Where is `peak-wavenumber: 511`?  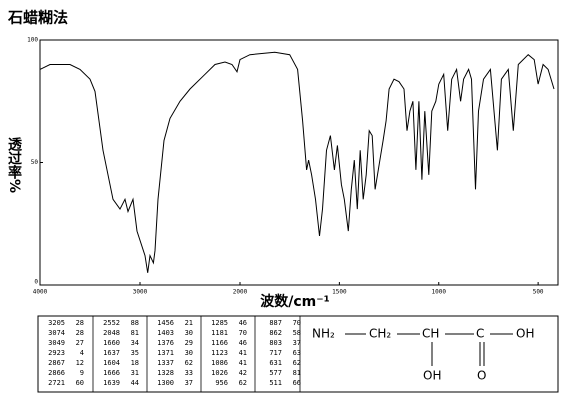
peak-wavenumber: 511 is located at coordinates (275, 383).